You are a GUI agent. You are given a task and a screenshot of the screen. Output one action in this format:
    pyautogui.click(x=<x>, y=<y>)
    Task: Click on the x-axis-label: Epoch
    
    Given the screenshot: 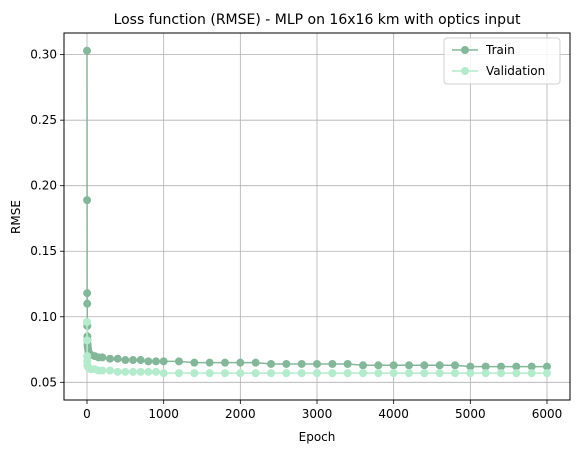 What is the action you would take?
    pyautogui.click(x=317, y=437)
    